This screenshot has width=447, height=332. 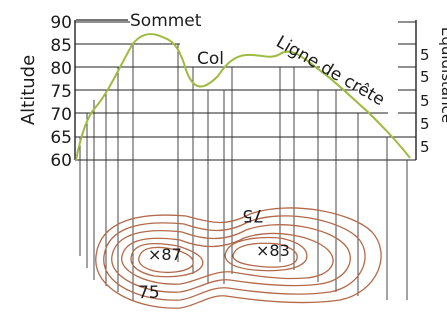 I want to click on altitude-tick-labels: 90 85 80 75 70 65 60, so click(x=61, y=92).